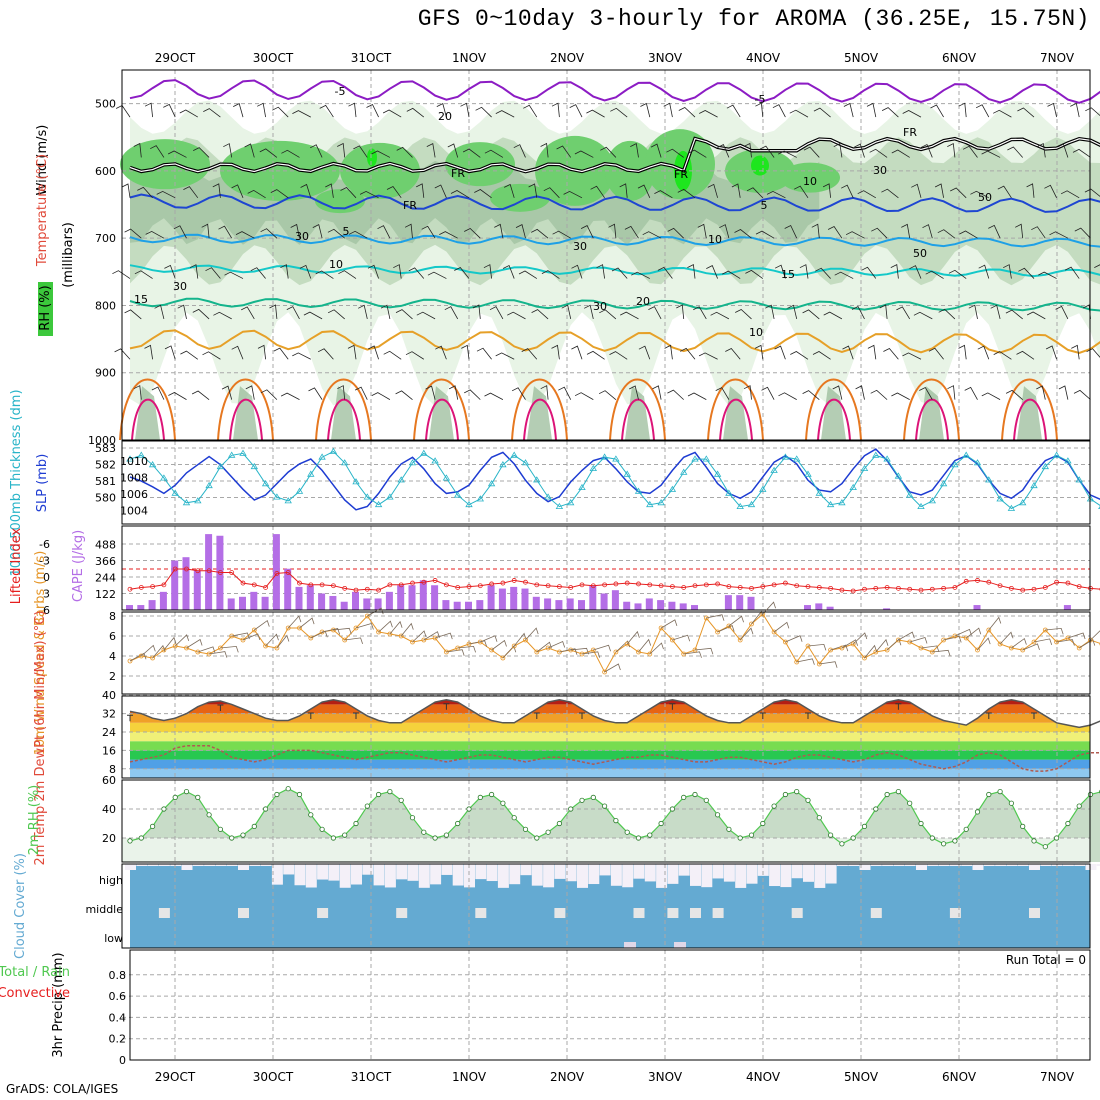 The width and height of the screenshot is (1100, 1100). I want to click on pressure-tick-label: 1000, so click(102, 440).